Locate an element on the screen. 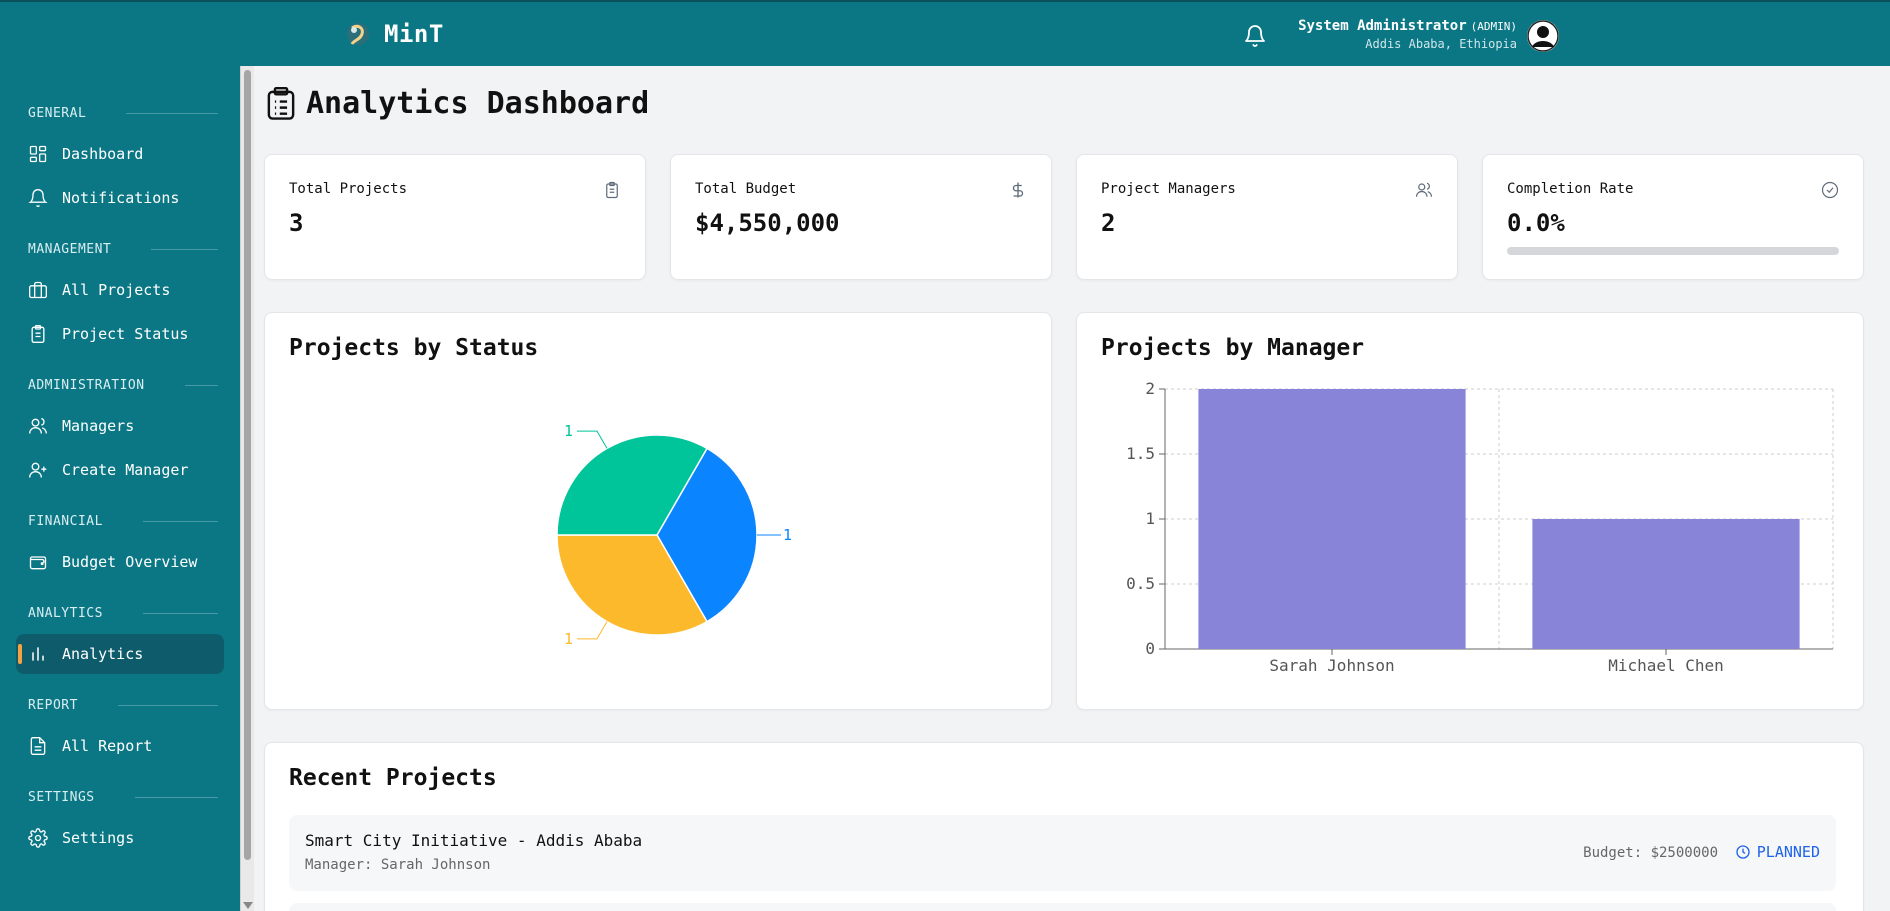 The image size is (1890, 911). x-tick-label: Sarah Johnson is located at coordinates (1331, 665).